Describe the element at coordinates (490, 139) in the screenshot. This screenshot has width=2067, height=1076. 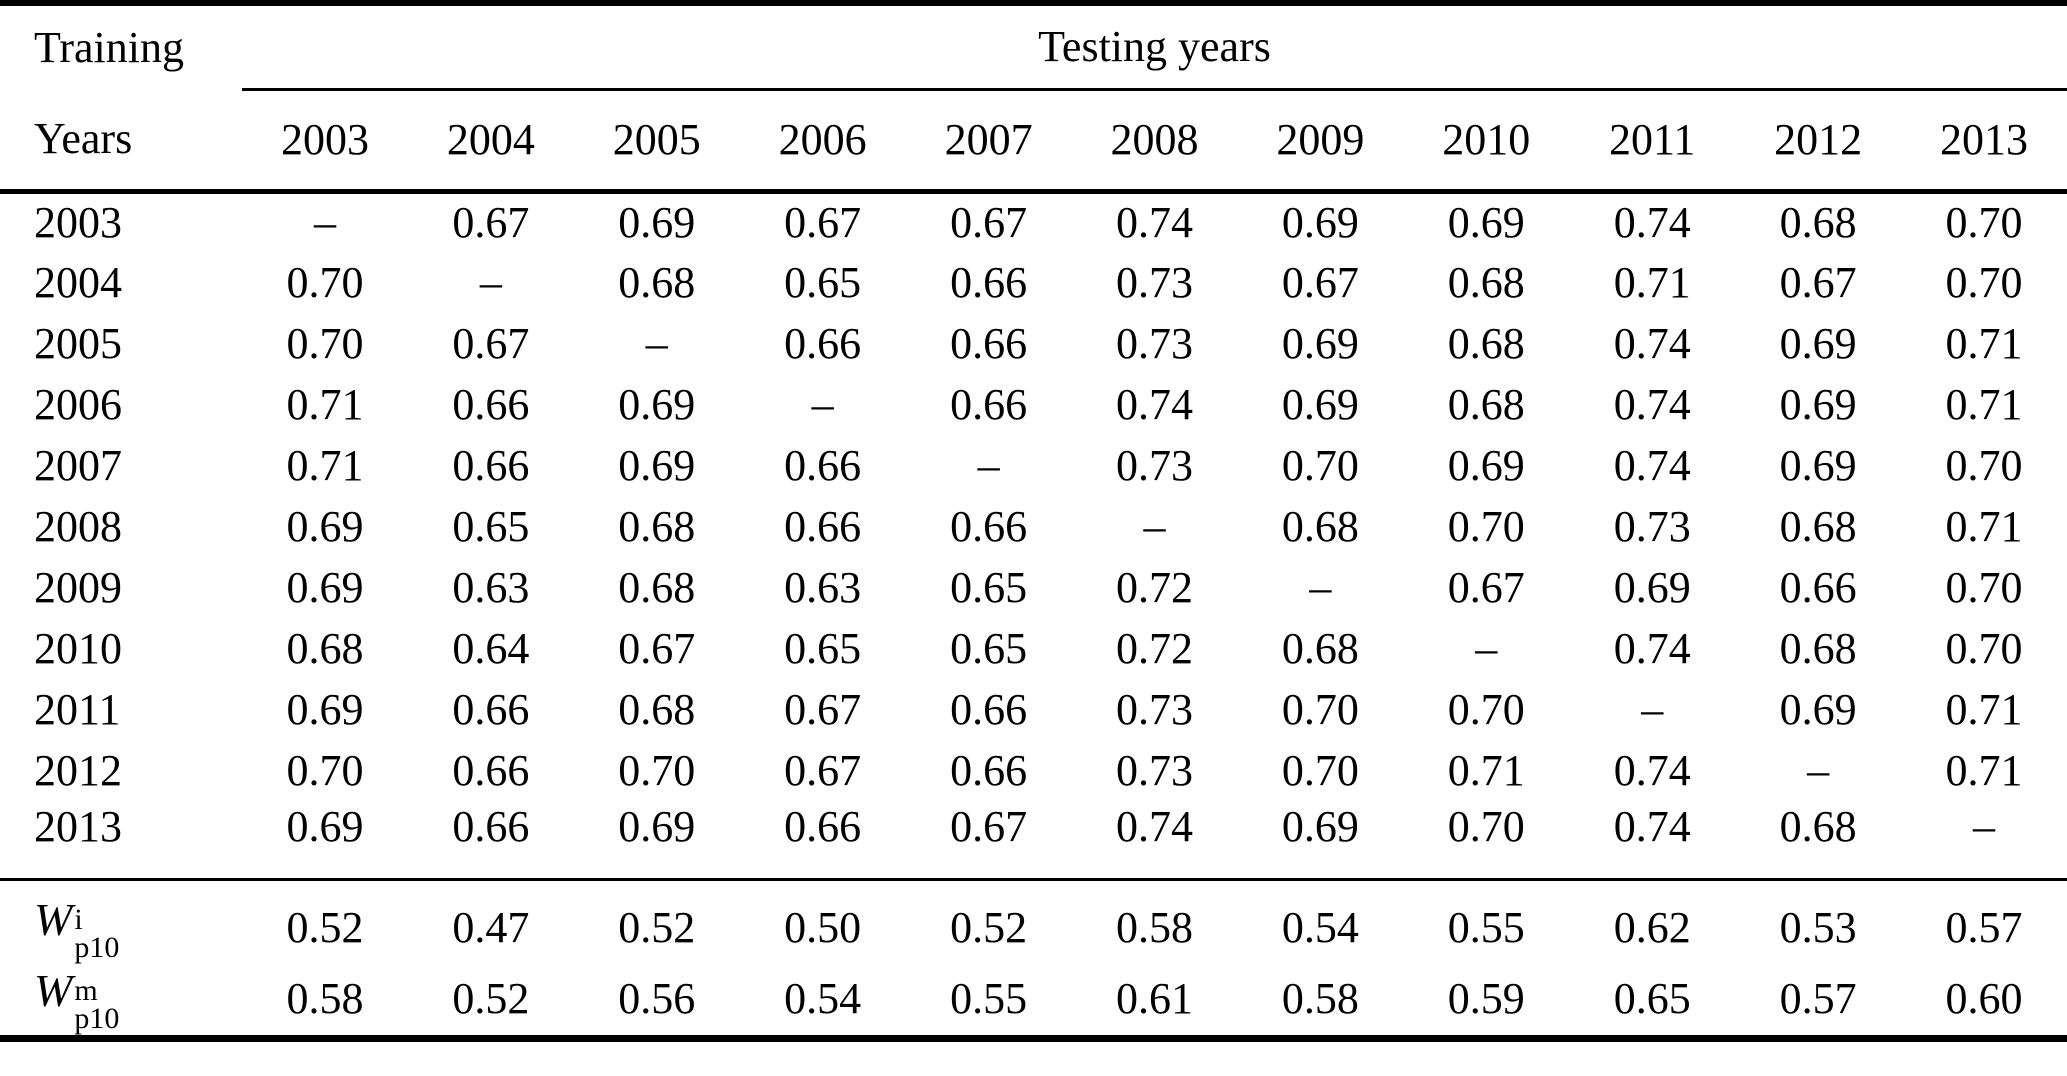
I see `testing-year-header: 2004` at that location.